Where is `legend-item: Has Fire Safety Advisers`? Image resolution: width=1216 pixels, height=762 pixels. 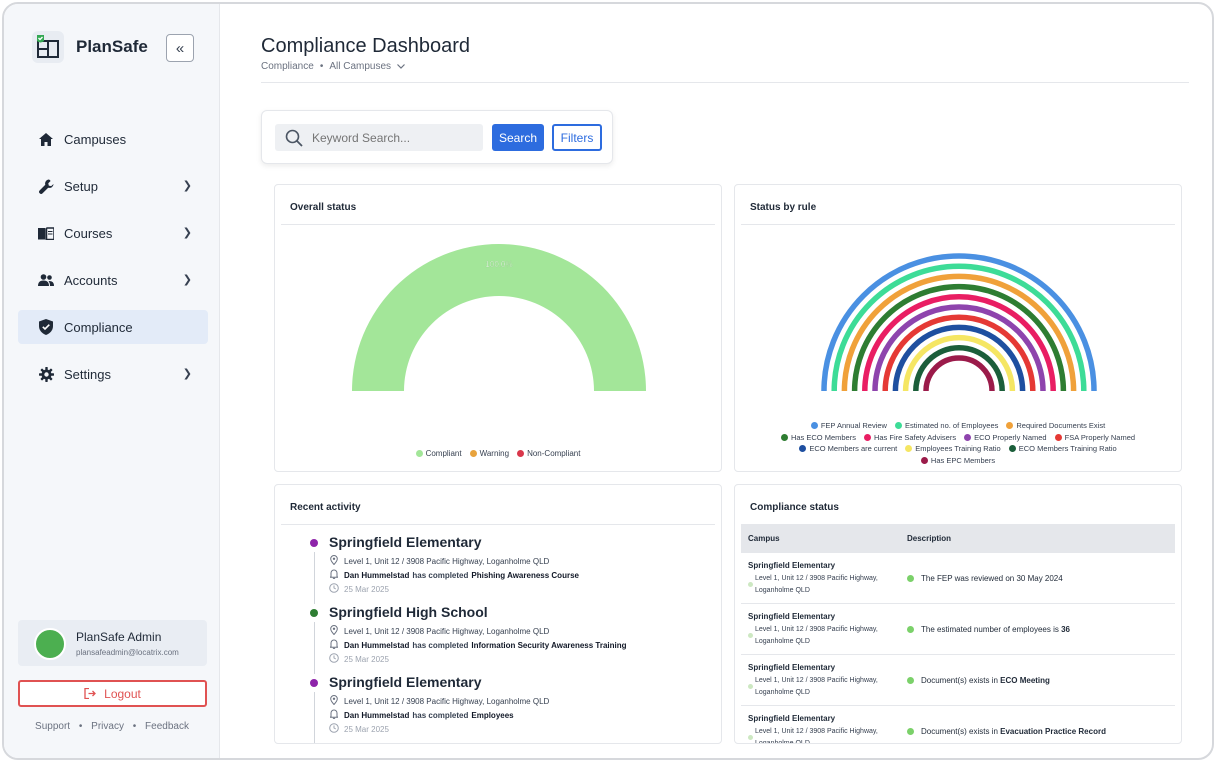
legend-item: Has Fire Safety Advisers is located at coordinates (909, 437).